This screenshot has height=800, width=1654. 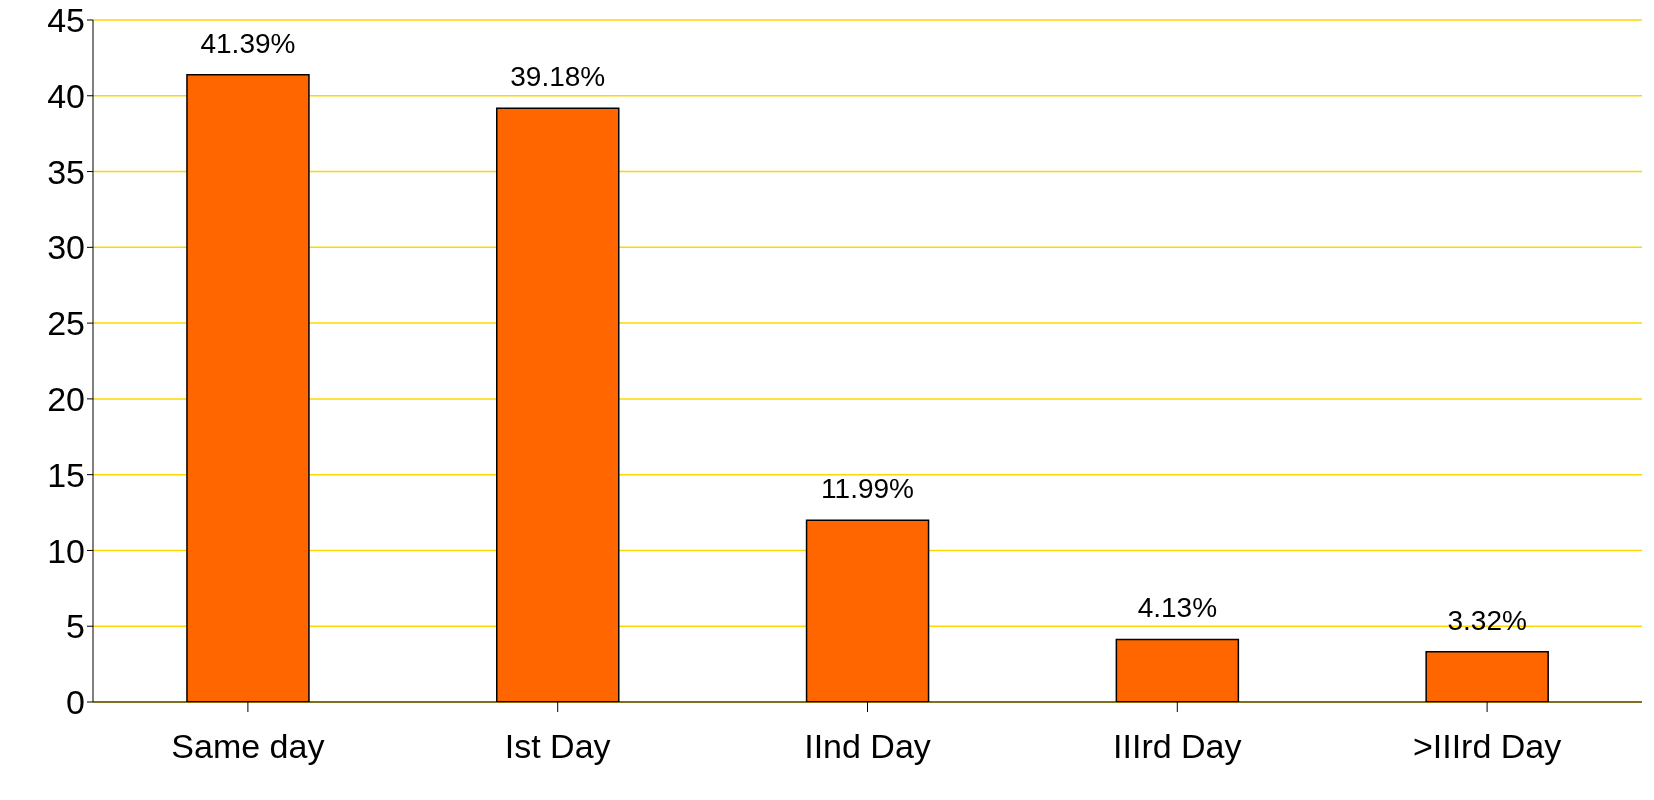 I want to click on y-tick-label: 0, so click(x=75, y=702).